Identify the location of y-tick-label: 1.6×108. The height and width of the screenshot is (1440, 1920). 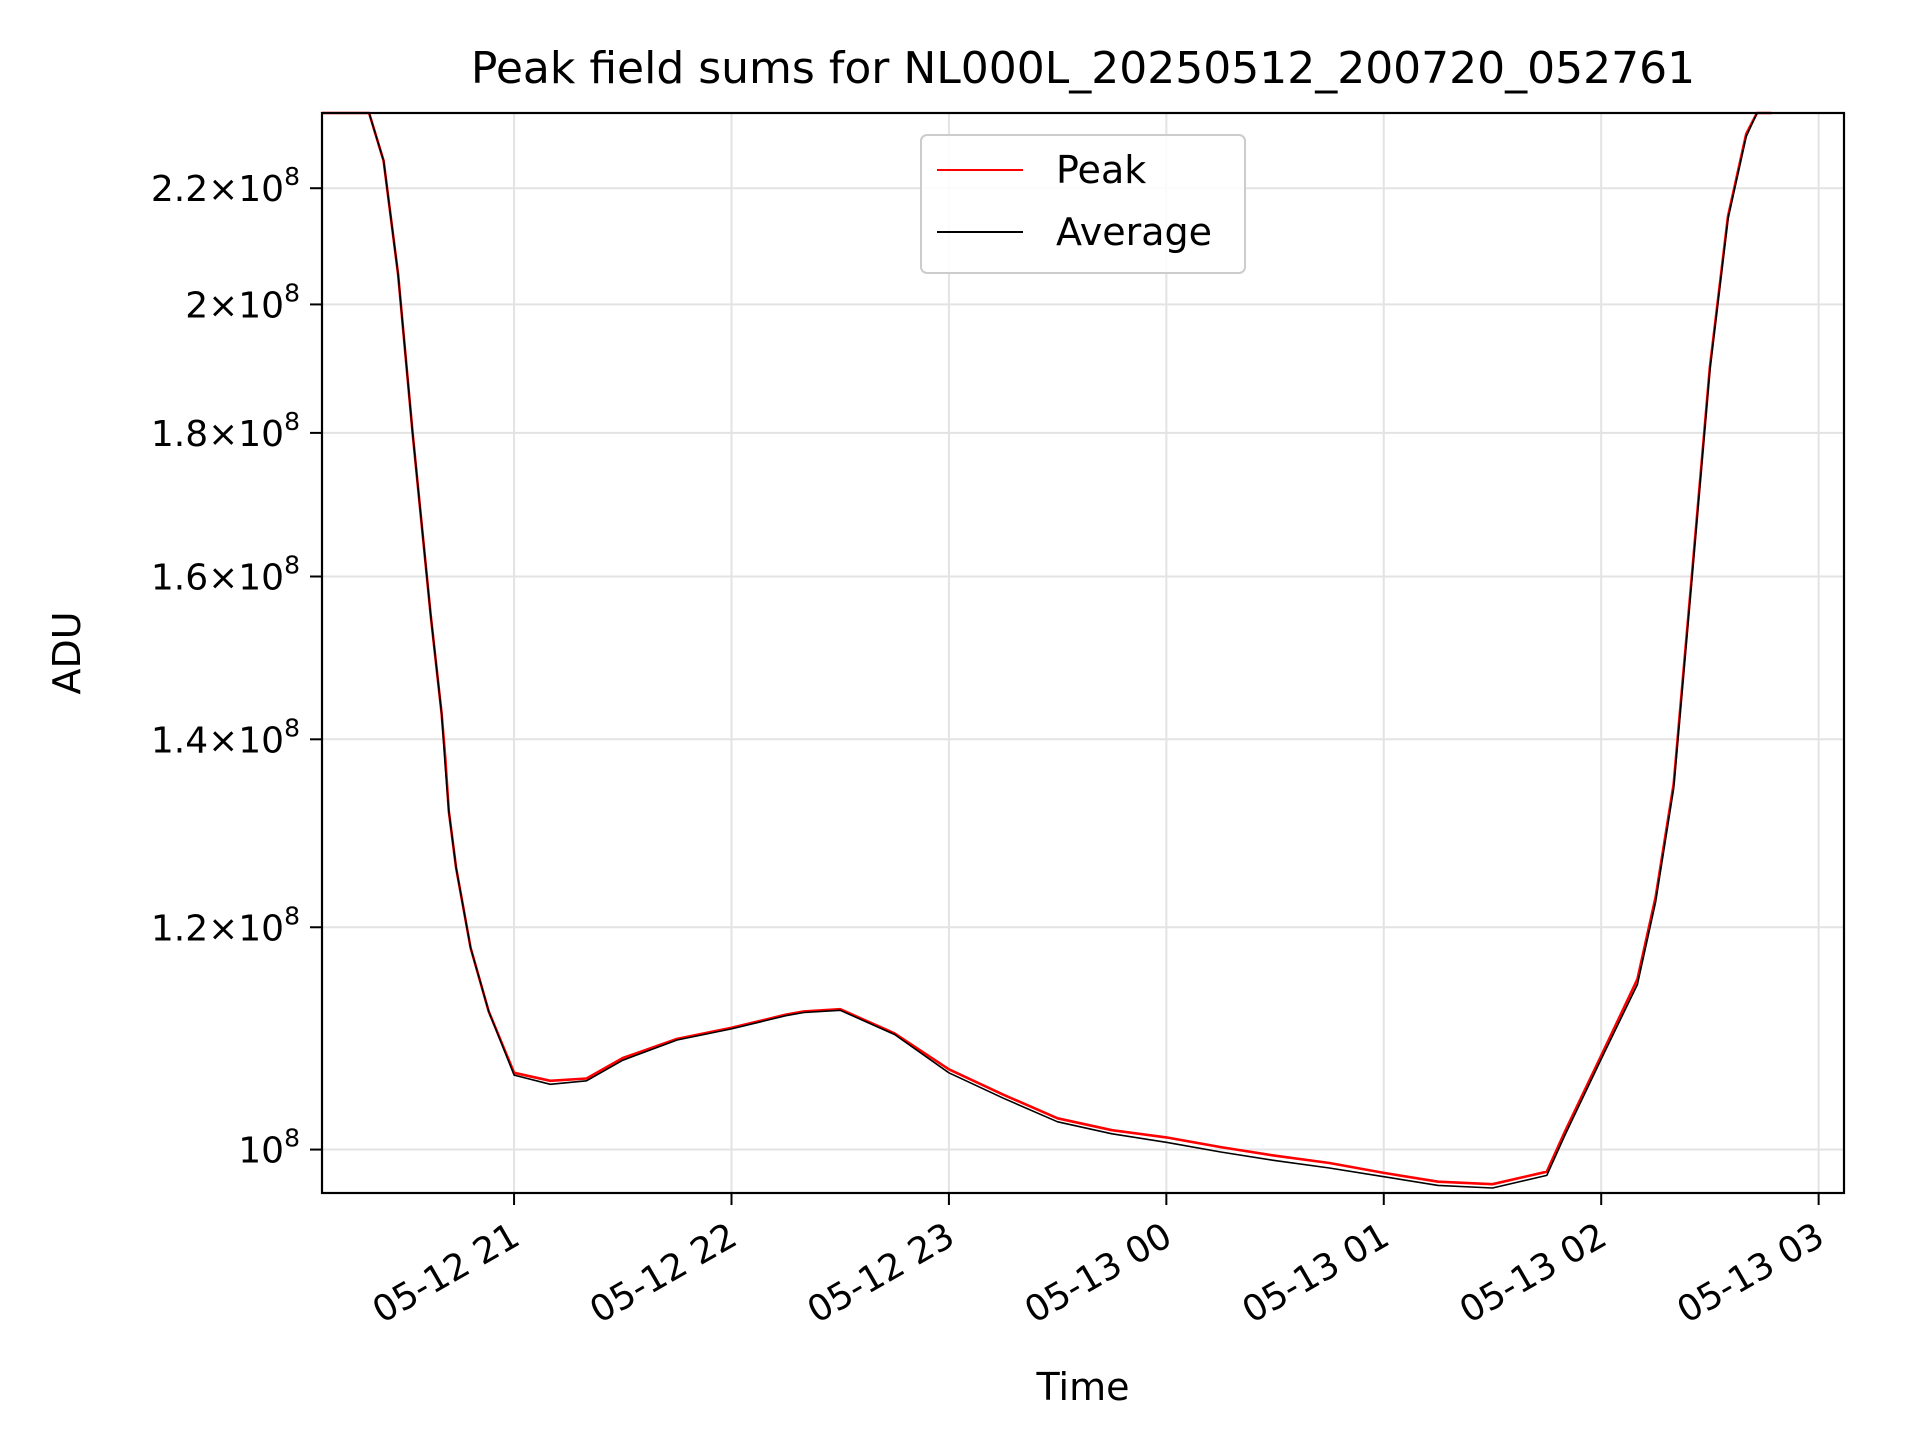
(225, 575).